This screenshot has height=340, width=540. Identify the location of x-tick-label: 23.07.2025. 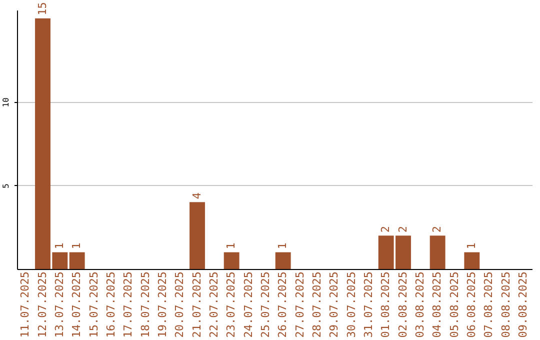
(231, 305).